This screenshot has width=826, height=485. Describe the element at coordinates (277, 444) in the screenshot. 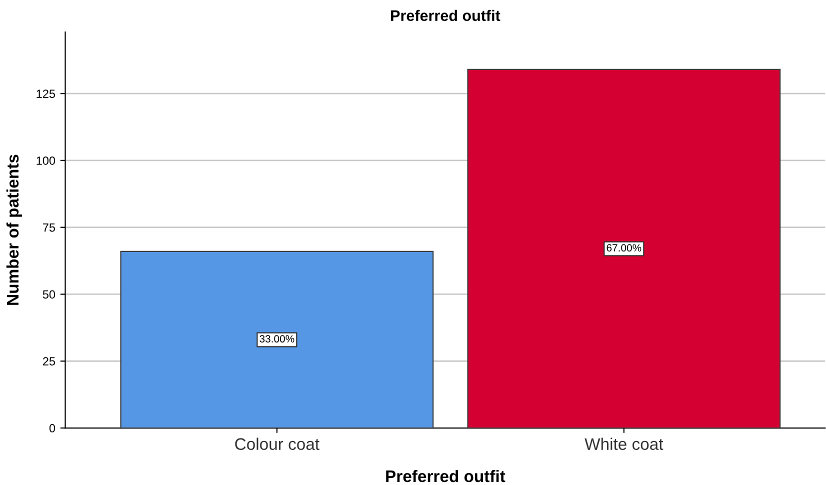

I see `x-tick-label: Colour coat` at that location.